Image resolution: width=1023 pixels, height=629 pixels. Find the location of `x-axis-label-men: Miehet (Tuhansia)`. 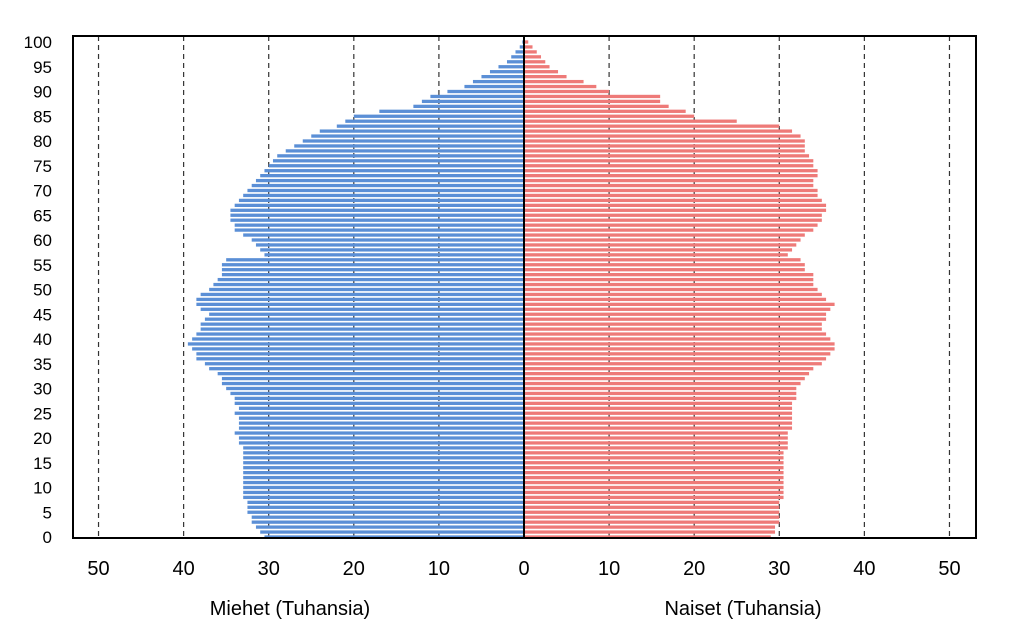

x-axis-label-men: Miehet (Tuhansia) is located at coordinates (290, 609).